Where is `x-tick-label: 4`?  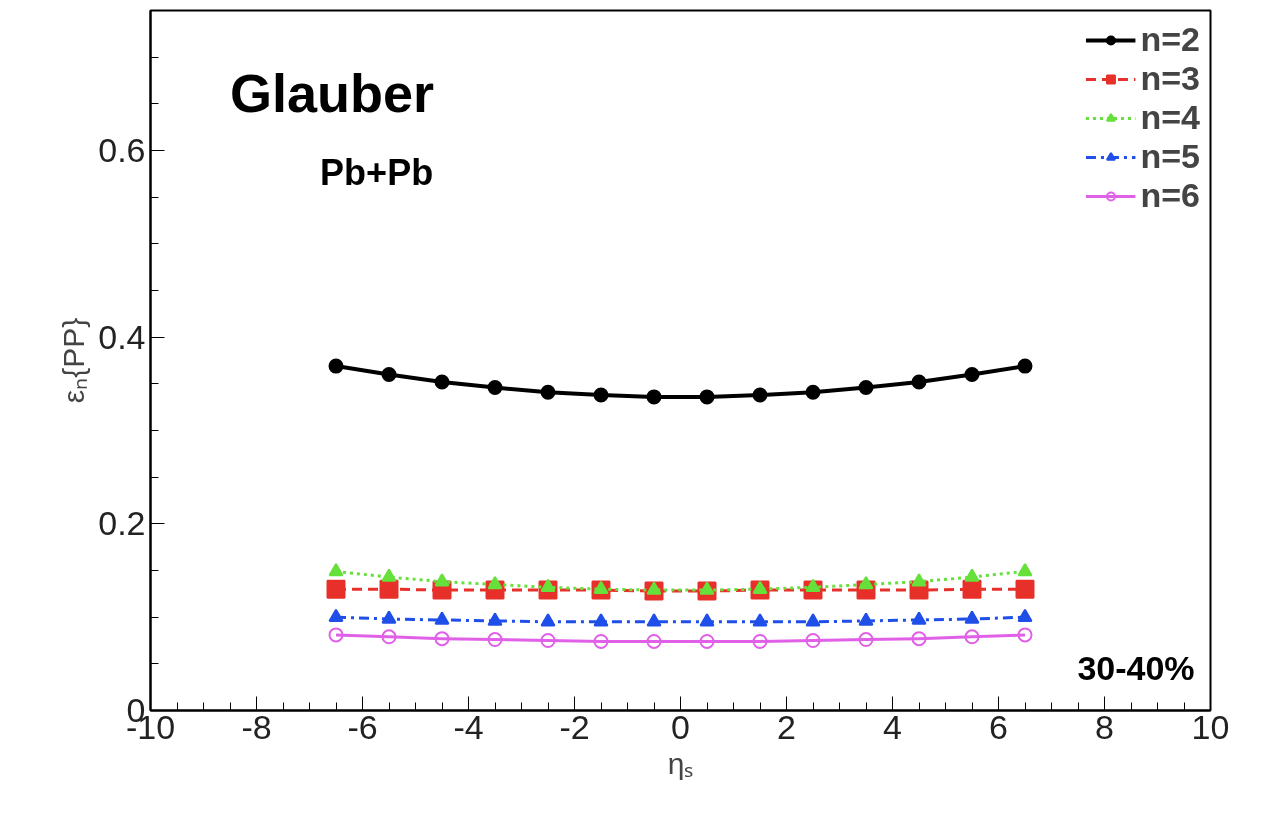 x-tick-label: 4 is located at coordinates (892, 726).